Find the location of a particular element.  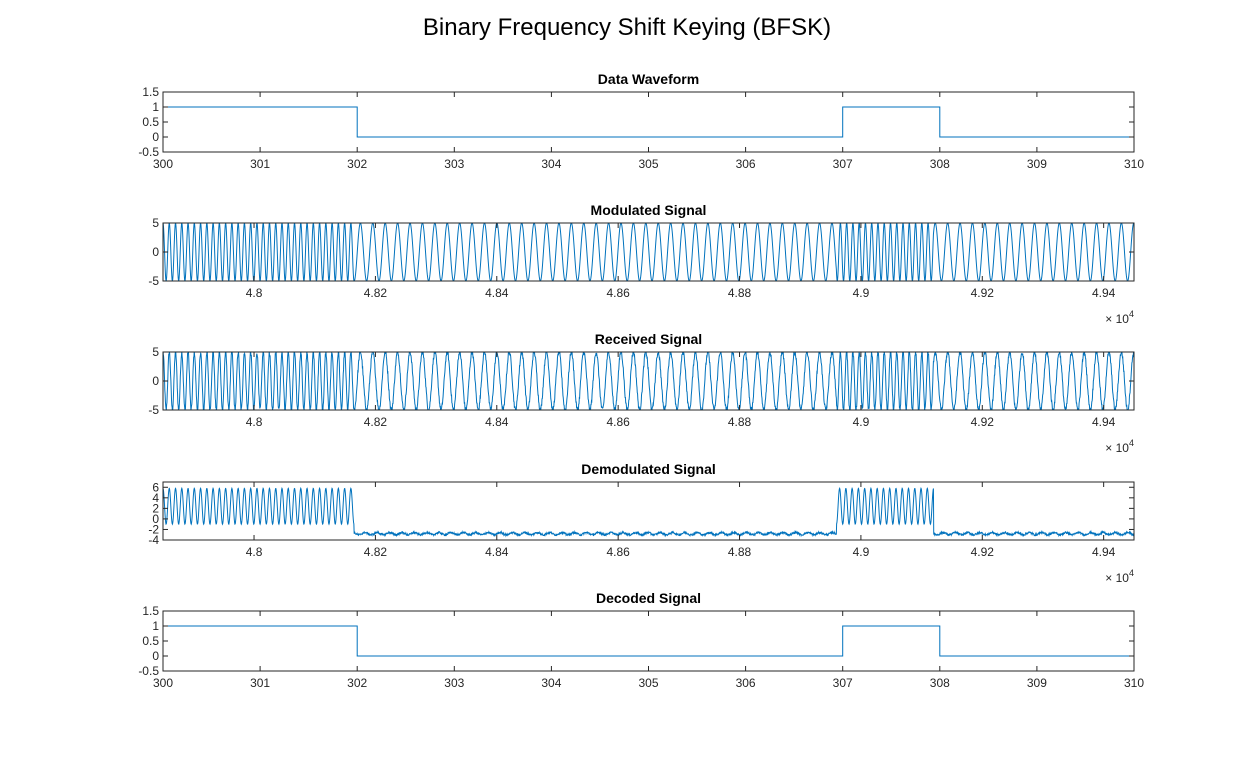

x-tick-label-data: 300 is located at coordinates (163, 164).